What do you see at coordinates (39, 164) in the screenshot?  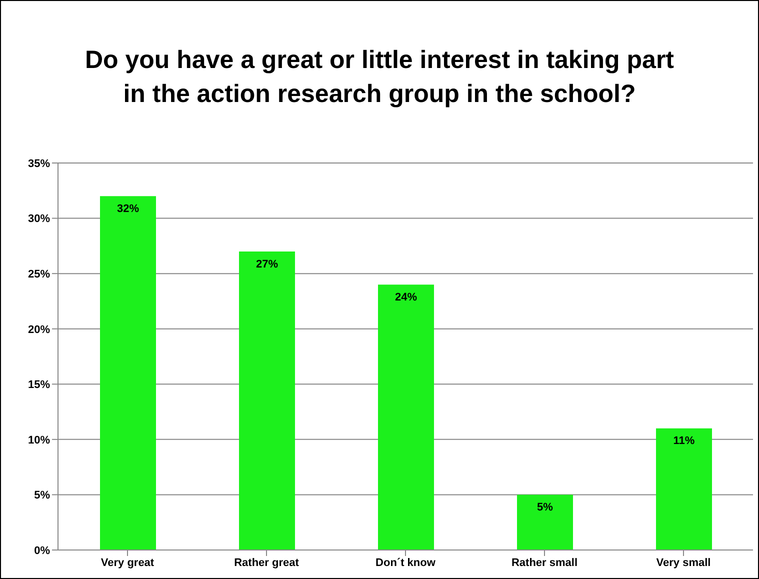 I see `y-tick-label: 35%` at bounding box center [39, 164].